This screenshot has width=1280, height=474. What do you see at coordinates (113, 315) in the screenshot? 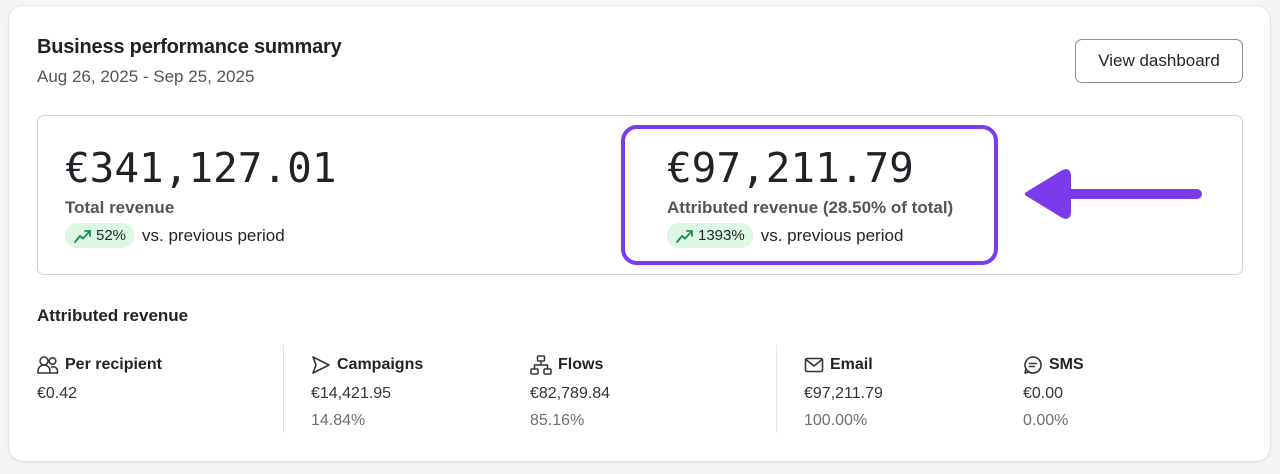
I see `attributed-section-title: Attributed revenue` at bounding box center [113, 315].